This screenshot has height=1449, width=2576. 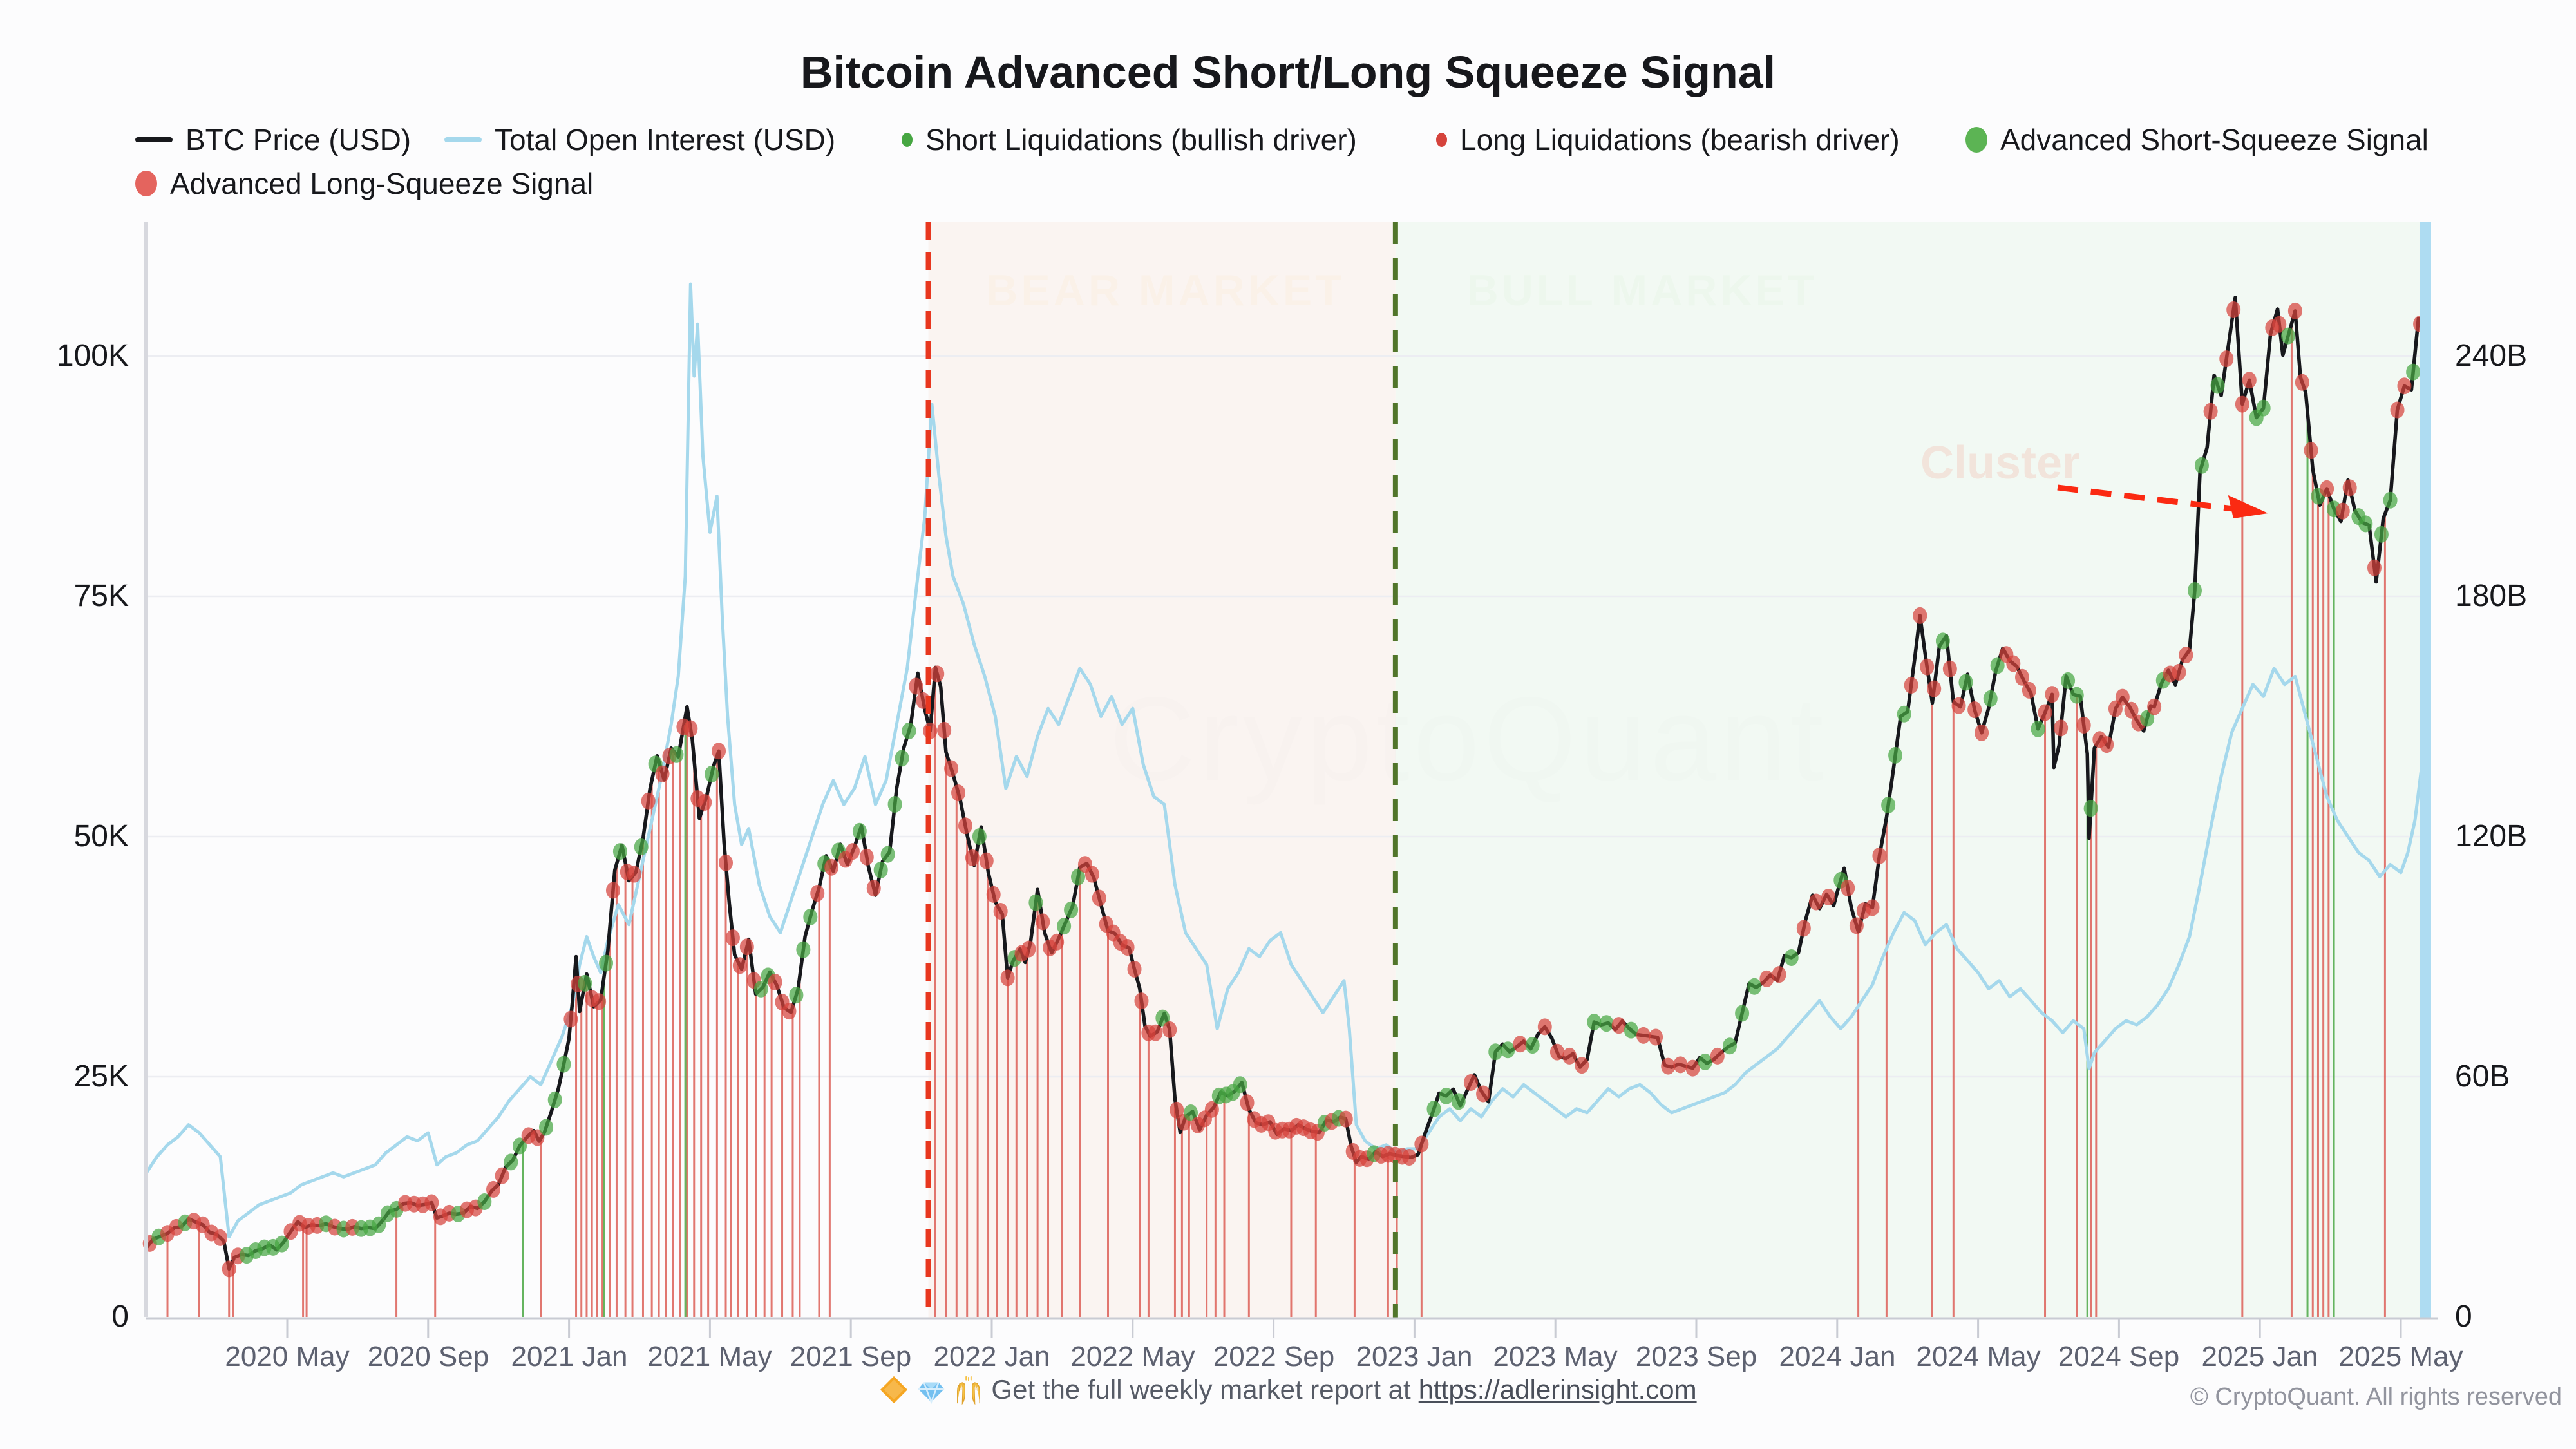 What do you see at coordinates (101, 836) in the screenshot?
I see `y-left-tick-50k: 50K` at bounding box center [101, 836].